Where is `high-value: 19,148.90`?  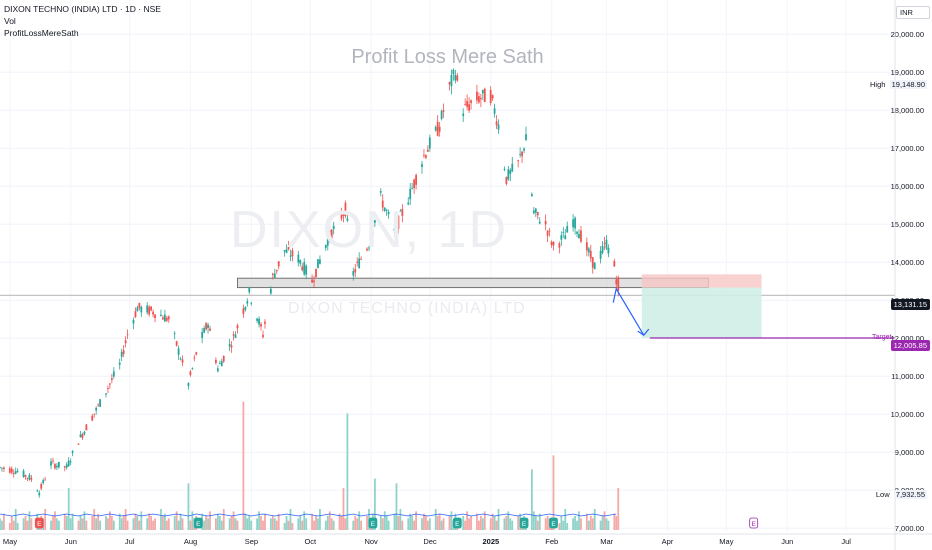
high-value: 19,148.90 is located at coordinates (908, 84).